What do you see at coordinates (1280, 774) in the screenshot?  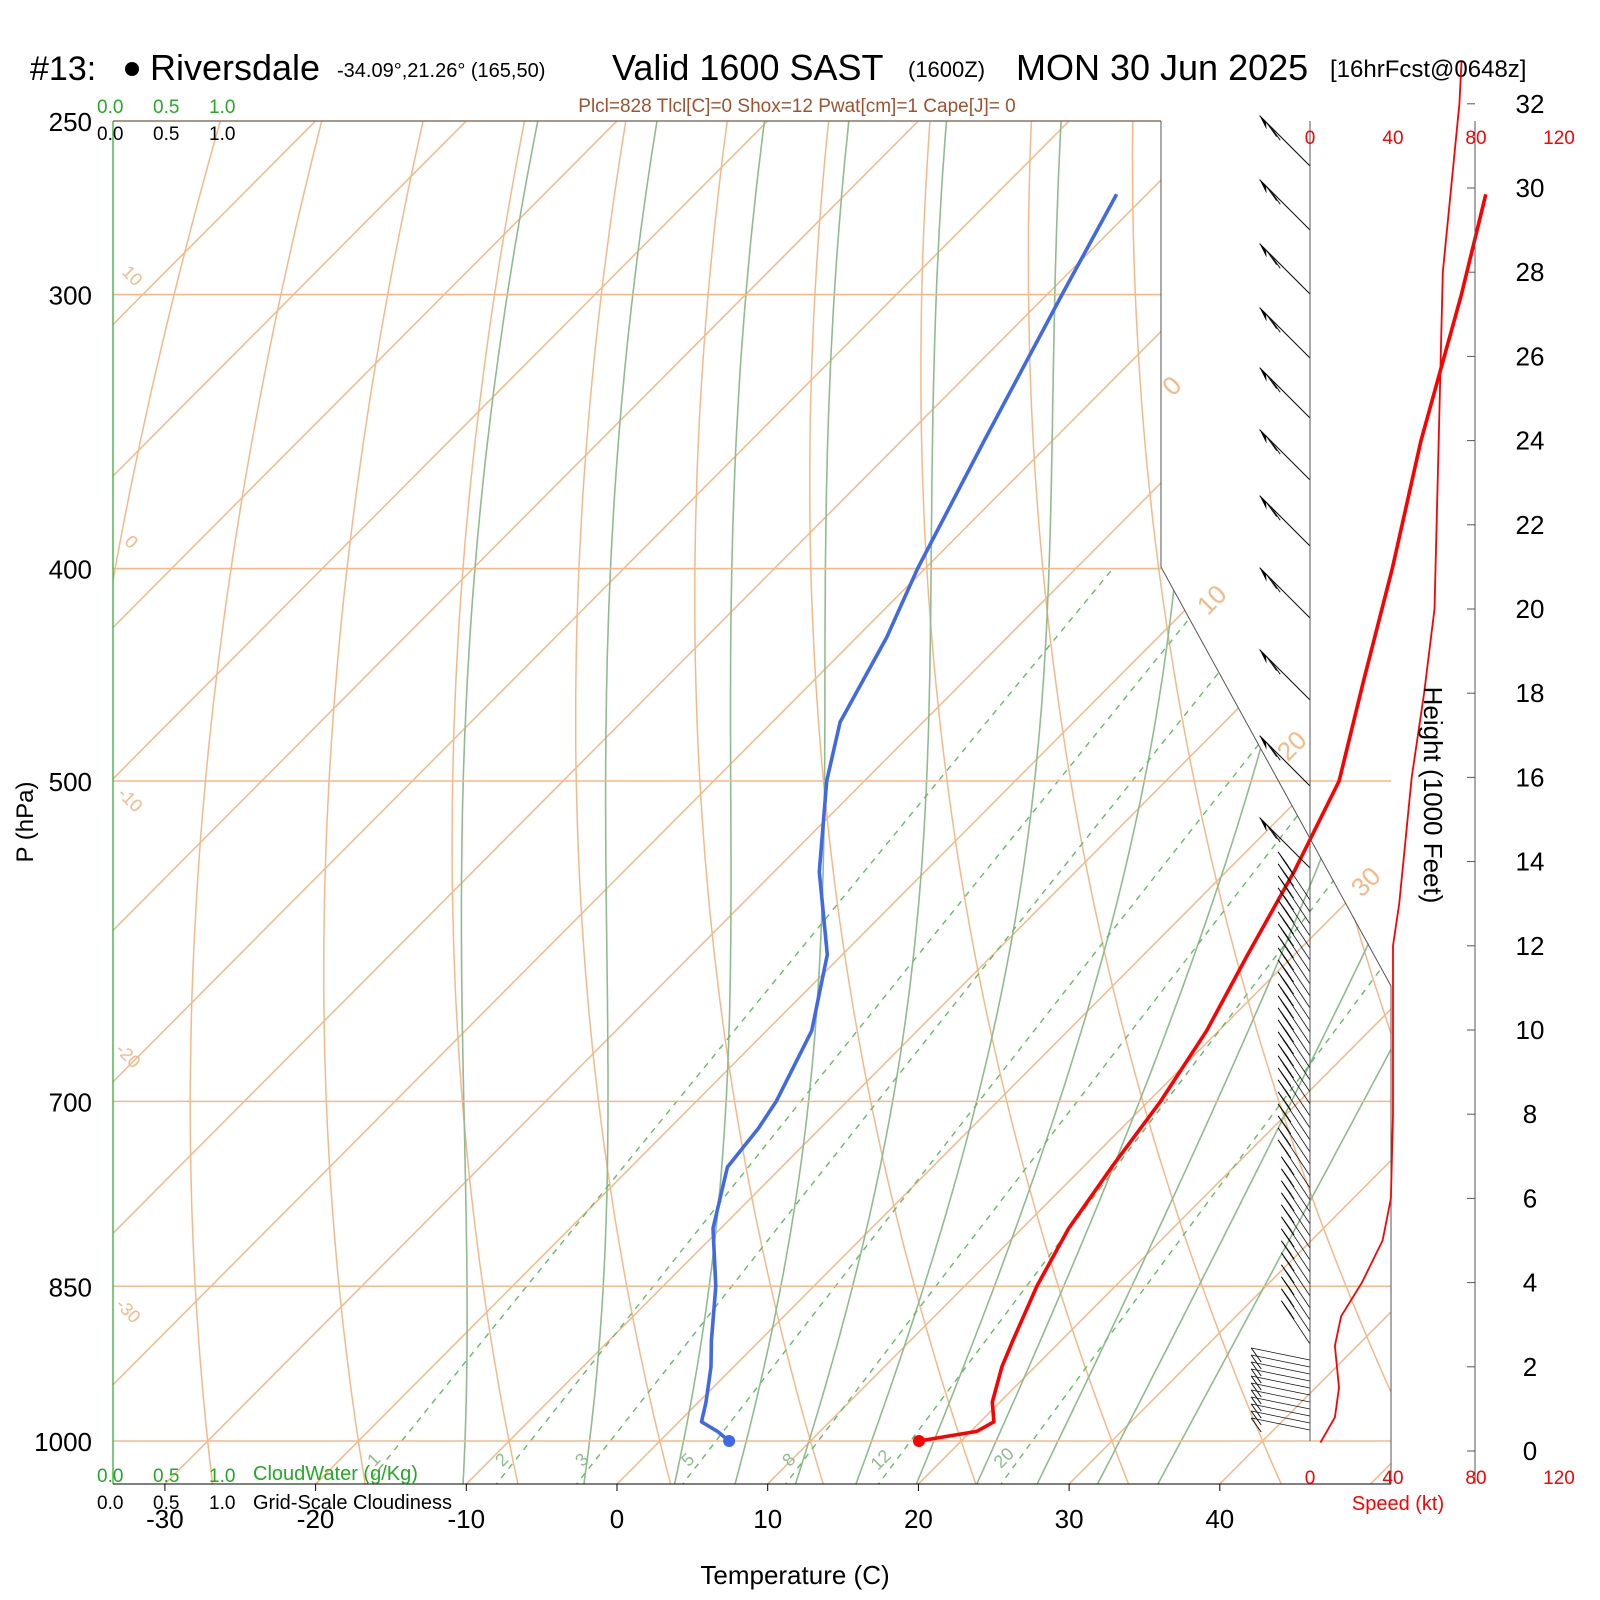 I see `wind-barbs` at bounding box center [1280, 774].